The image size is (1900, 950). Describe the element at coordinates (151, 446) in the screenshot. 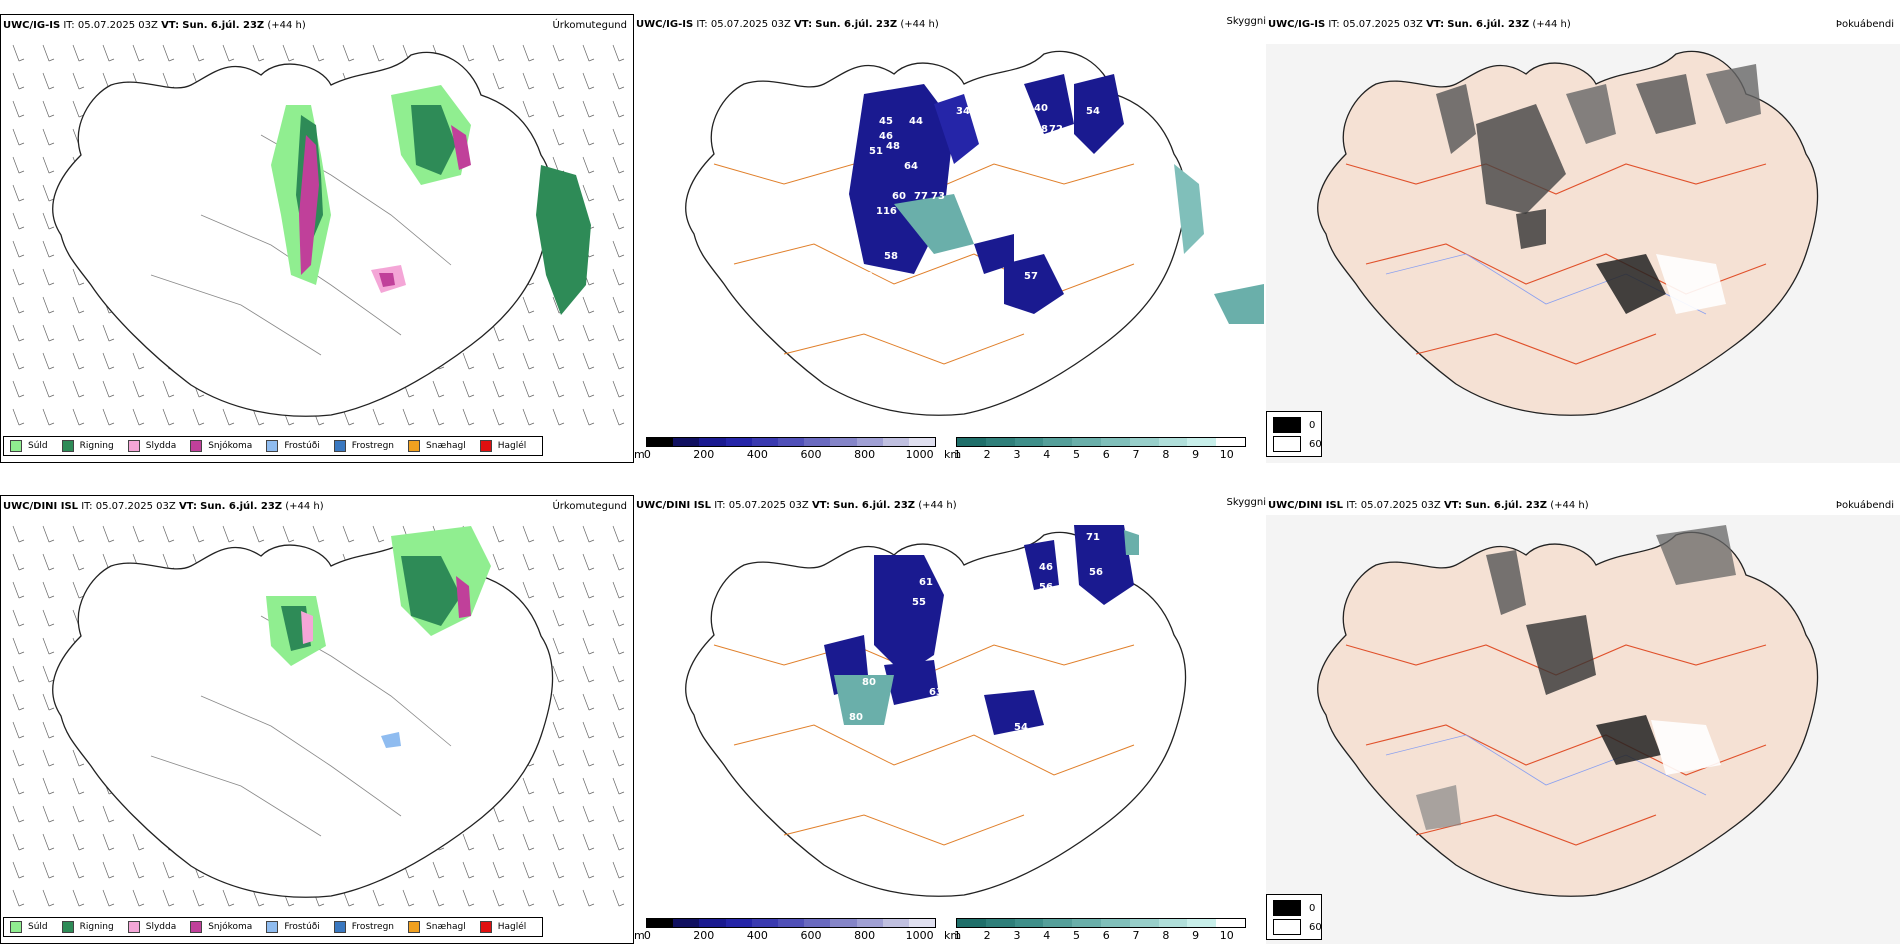

I see `legend-item: Slydda` at that location.